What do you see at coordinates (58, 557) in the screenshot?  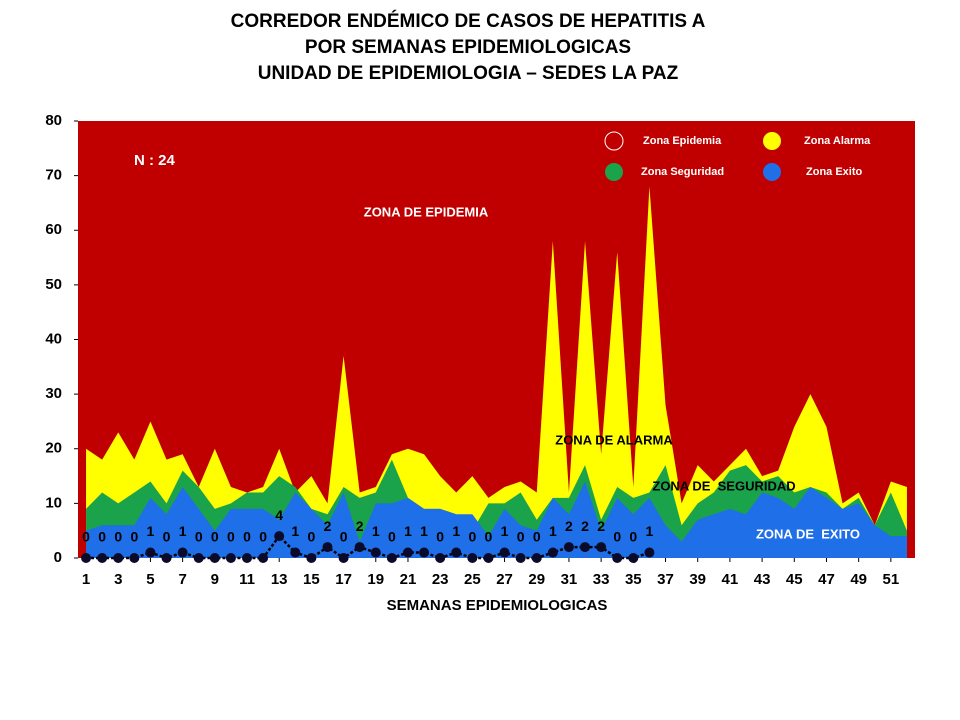 I see `y-tick-label: 0` at bounding box center [58, 557].